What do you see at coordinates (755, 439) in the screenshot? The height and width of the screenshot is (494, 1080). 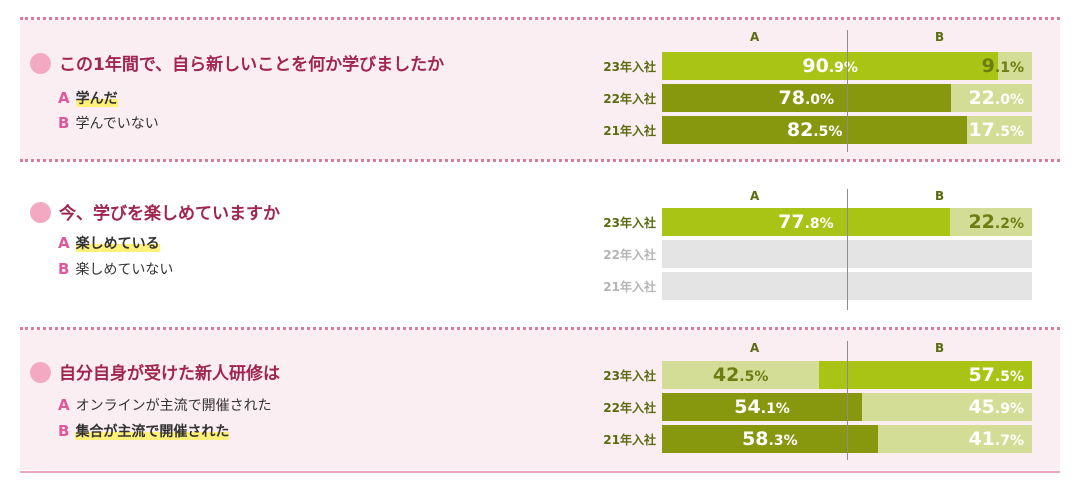 I see `data-label-integer: 58` at bounding box center [755, 439].